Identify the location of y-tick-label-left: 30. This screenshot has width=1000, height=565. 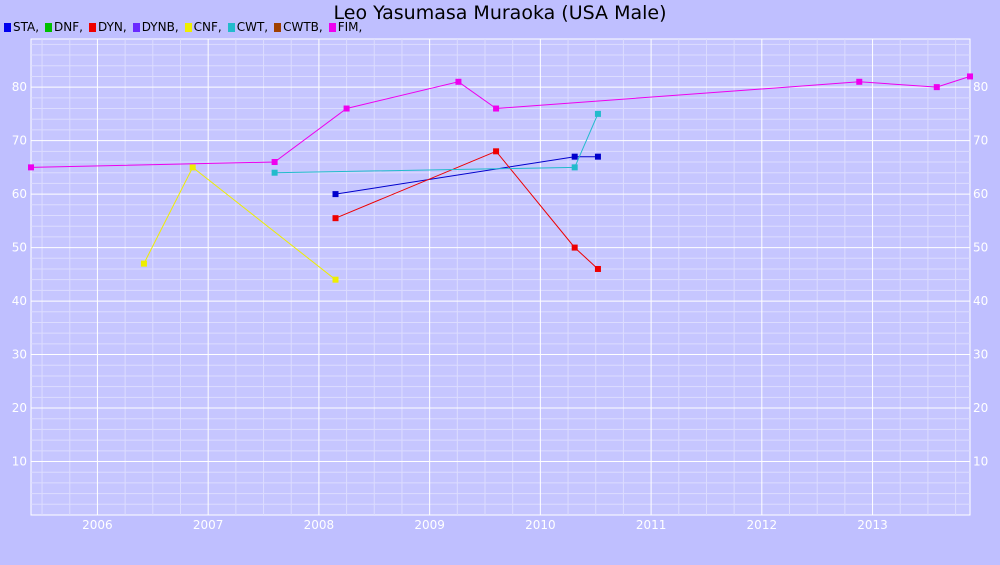
(19, 355).